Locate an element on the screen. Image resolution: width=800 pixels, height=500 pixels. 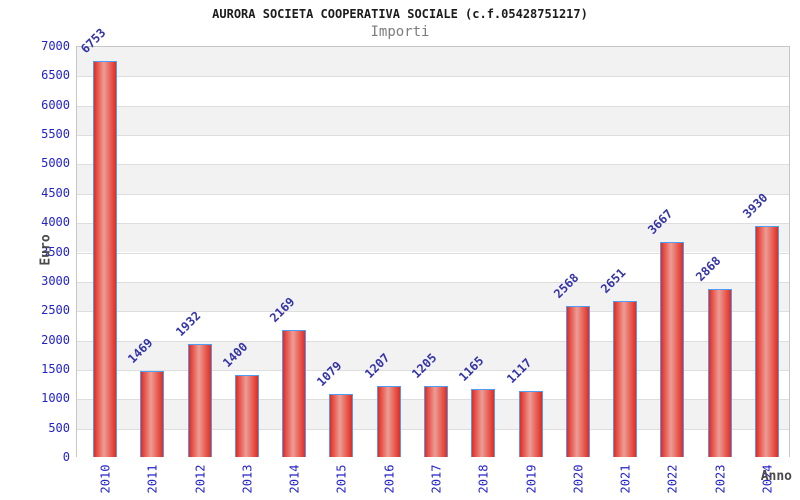
x-tick-label: 2021 is located at coordinates (625, 479).